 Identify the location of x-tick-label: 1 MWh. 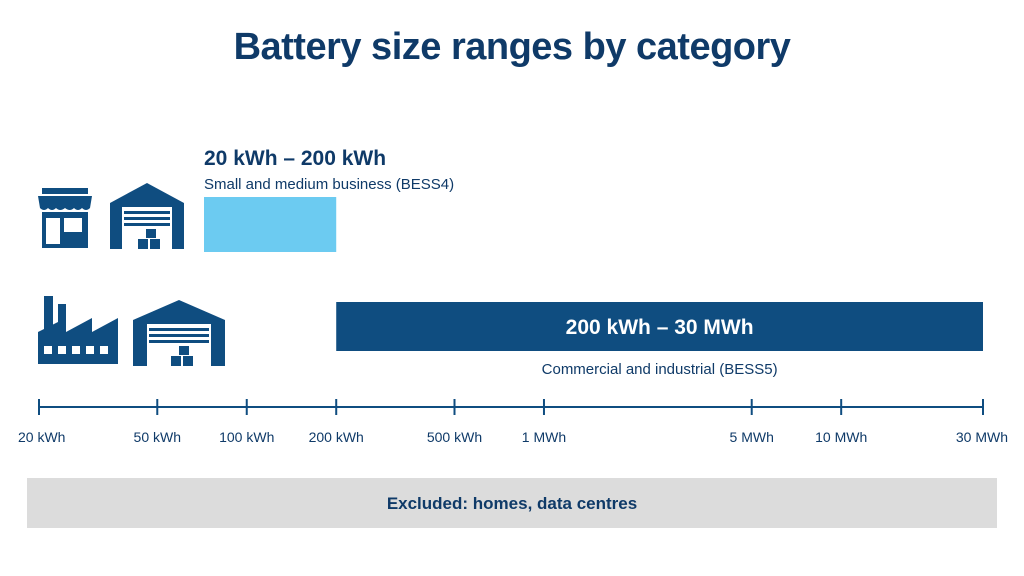
(544, 437).